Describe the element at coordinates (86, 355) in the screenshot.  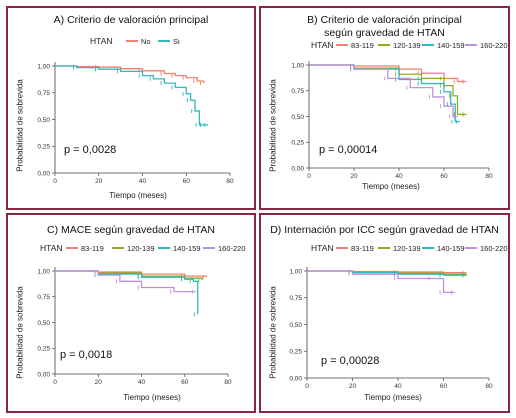
I see `p-value: p = 0,0018` at that location.